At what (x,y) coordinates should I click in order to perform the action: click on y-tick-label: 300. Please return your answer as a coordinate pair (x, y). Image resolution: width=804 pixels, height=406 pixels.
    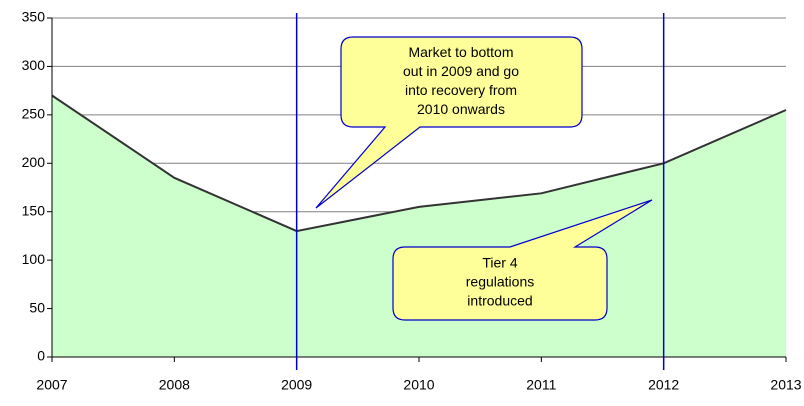
    Looking at the image, I should click on (34, 65).